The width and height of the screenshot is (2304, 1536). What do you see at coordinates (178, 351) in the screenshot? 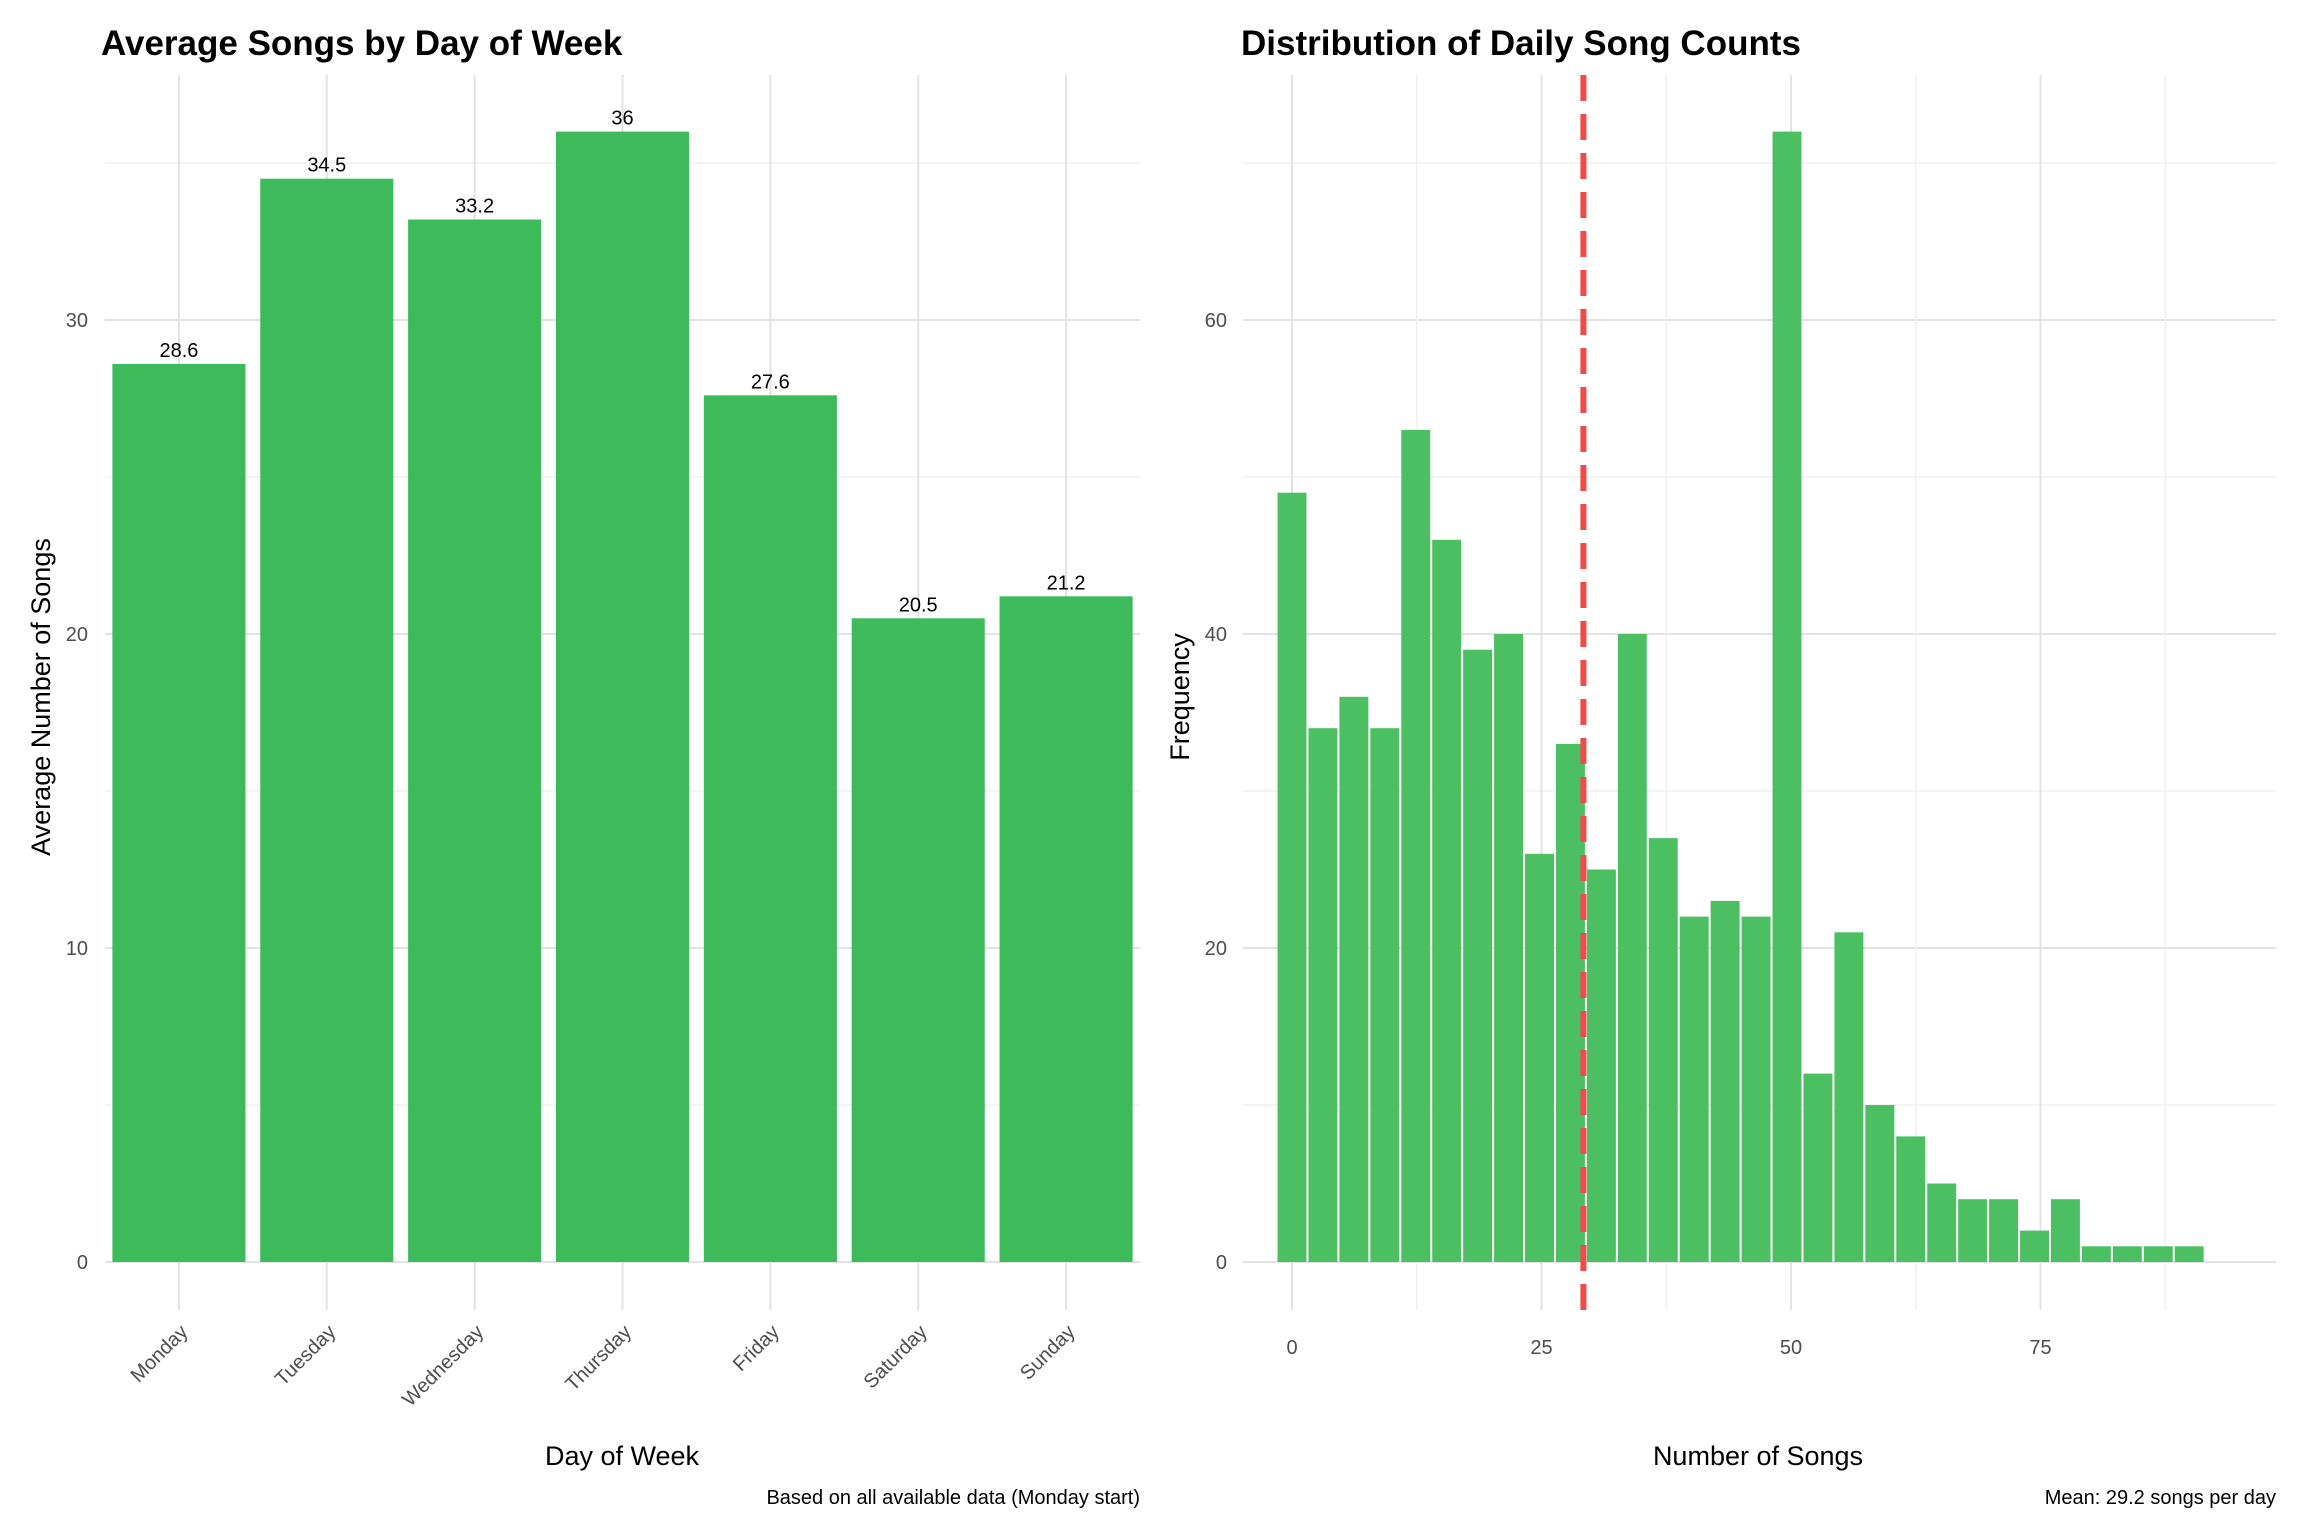
I see `data-label: 28.6` at bounding box center [178, 351].